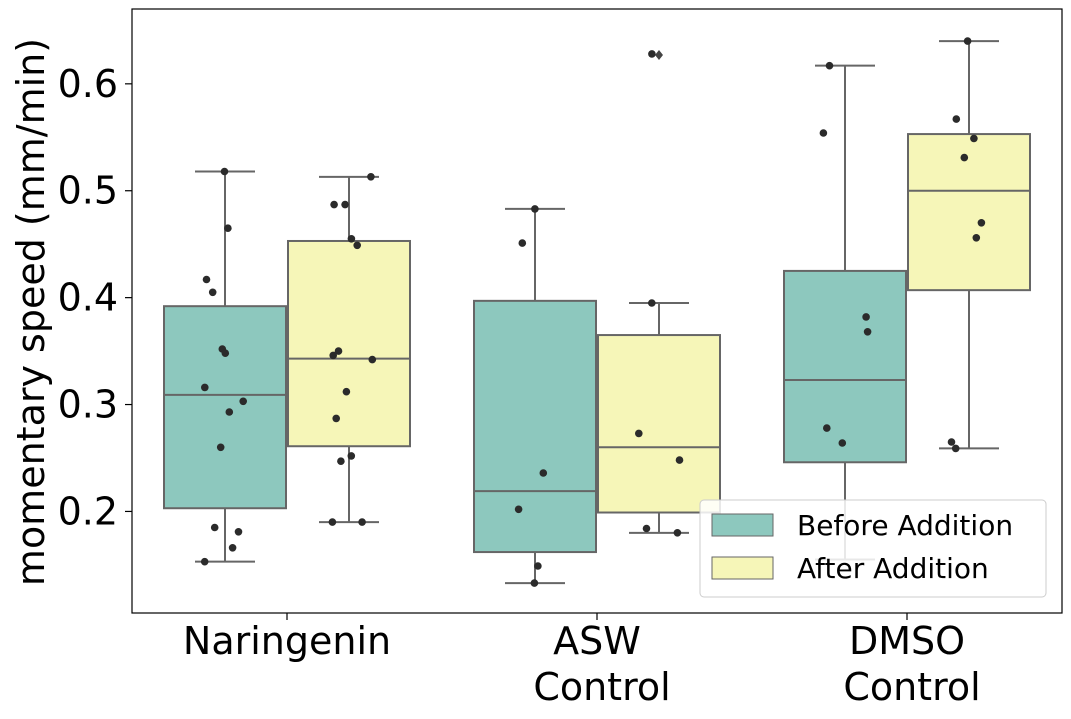  What do you see at coordinates (88, 511) in the screenshot?
I see `y-tick-label: 0.2` at bounding box center [88, 511].